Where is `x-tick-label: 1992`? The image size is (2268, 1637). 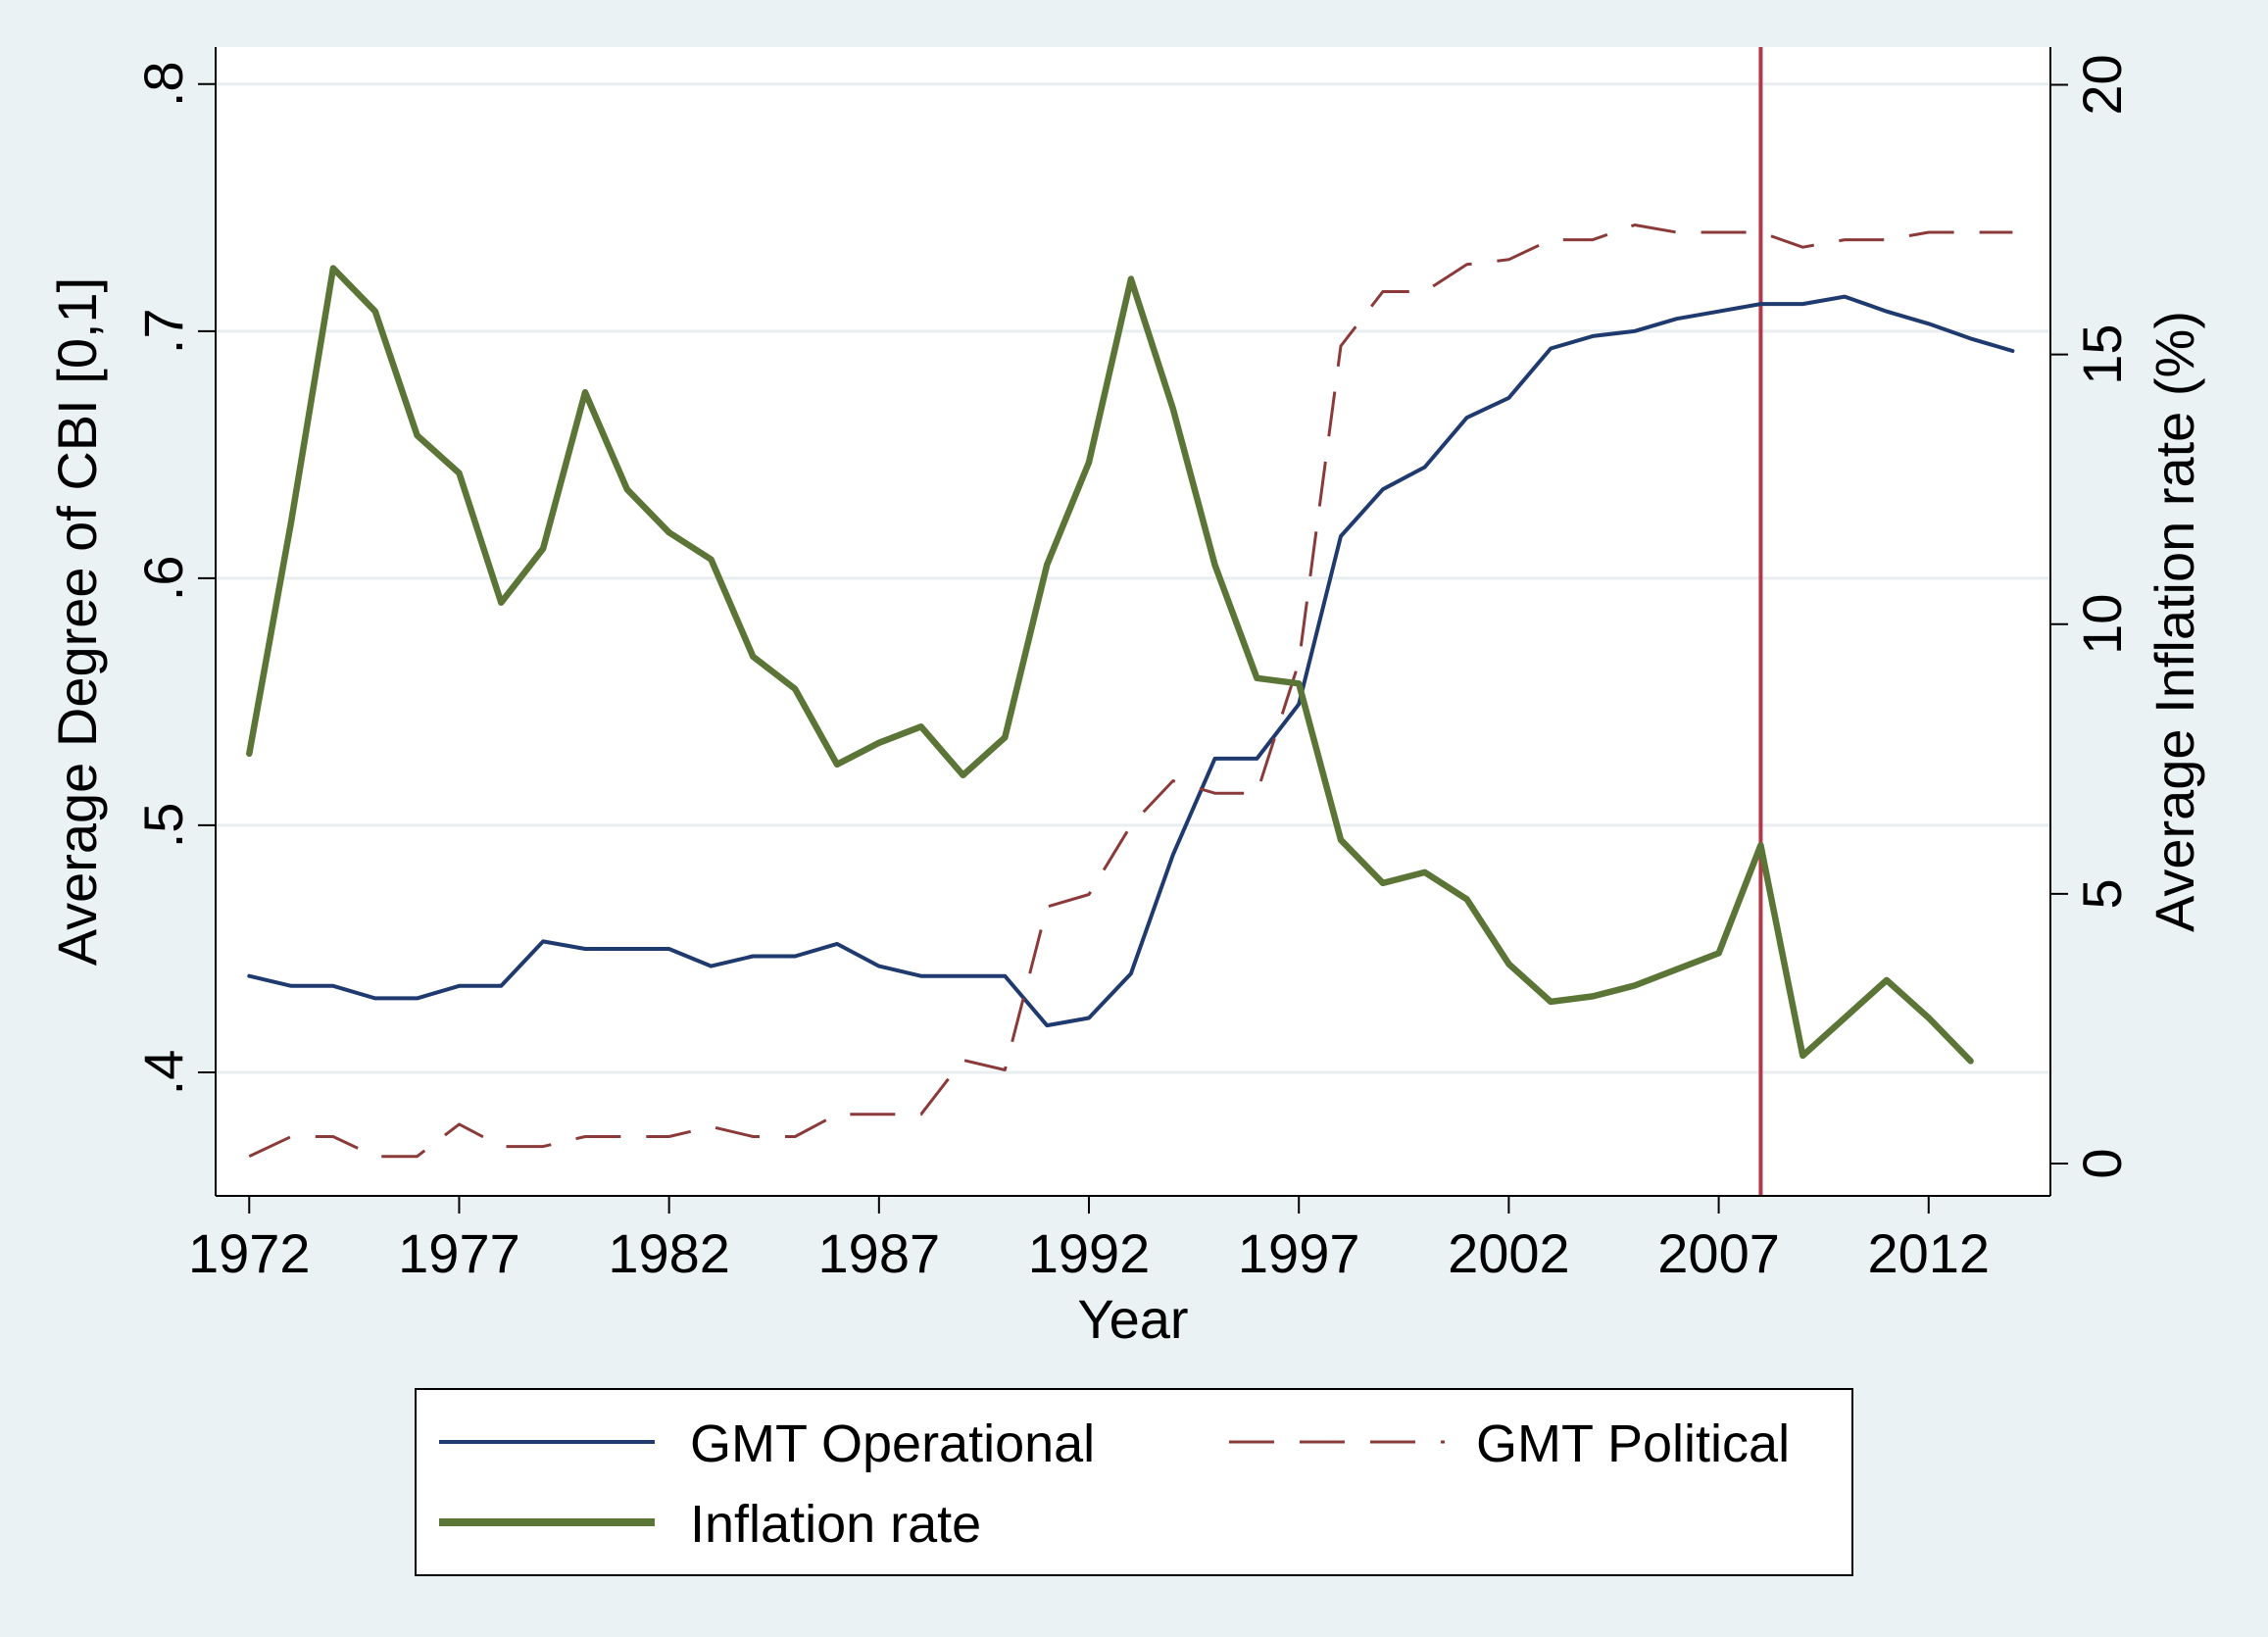
x-tick-label: 1992 is located at coordinates (1089, 1253).